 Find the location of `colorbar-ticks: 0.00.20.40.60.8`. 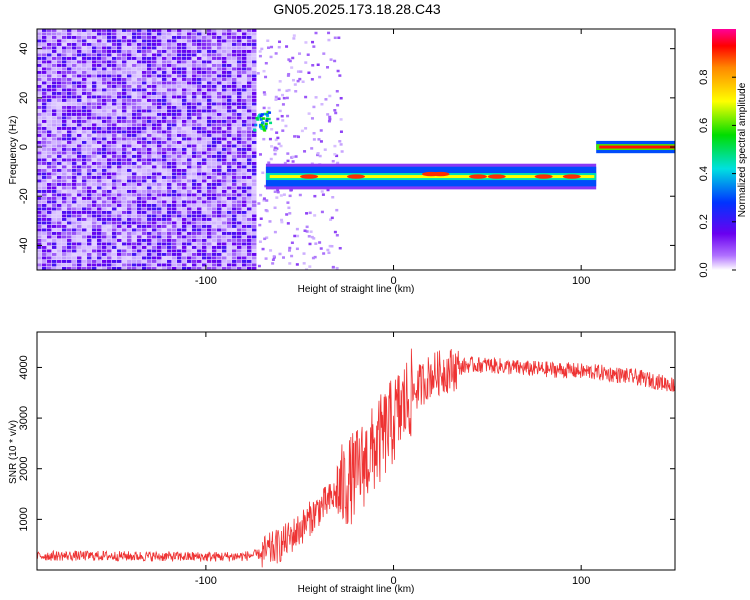

colorbar-ticks: 0.00.20.40.60.8 is located at coordinates (717, 174).